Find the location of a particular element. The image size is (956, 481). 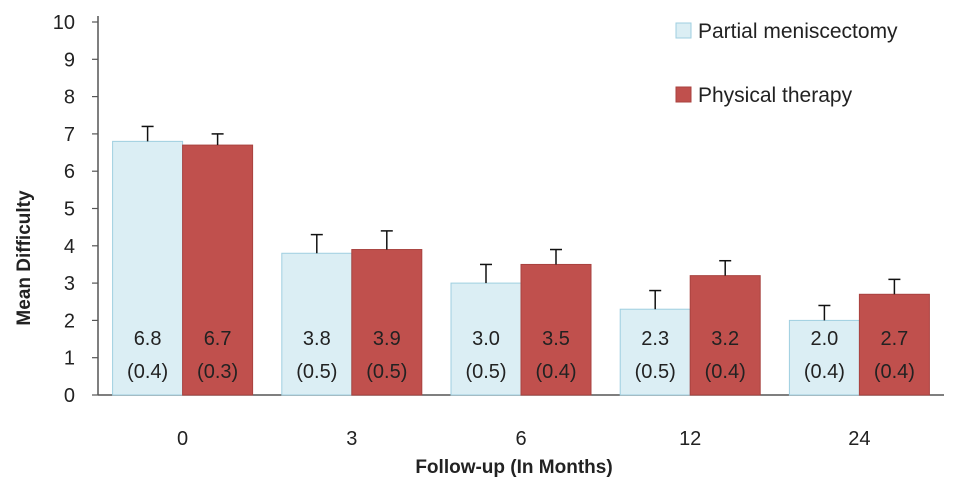

legend-label: Physical therapy is located at coordinates (775, 95).